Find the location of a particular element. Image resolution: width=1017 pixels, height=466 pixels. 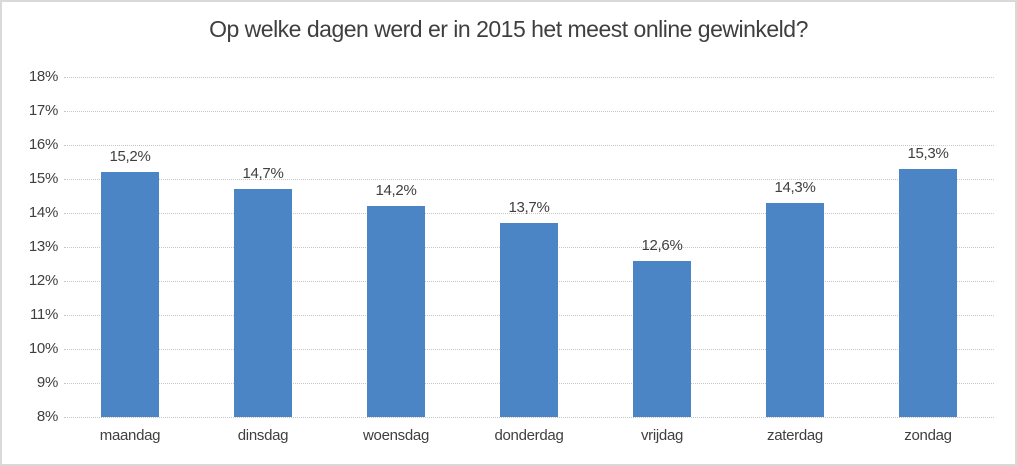

x-axis-label-donderdag: donderdag is located at coordinates (529, 435).